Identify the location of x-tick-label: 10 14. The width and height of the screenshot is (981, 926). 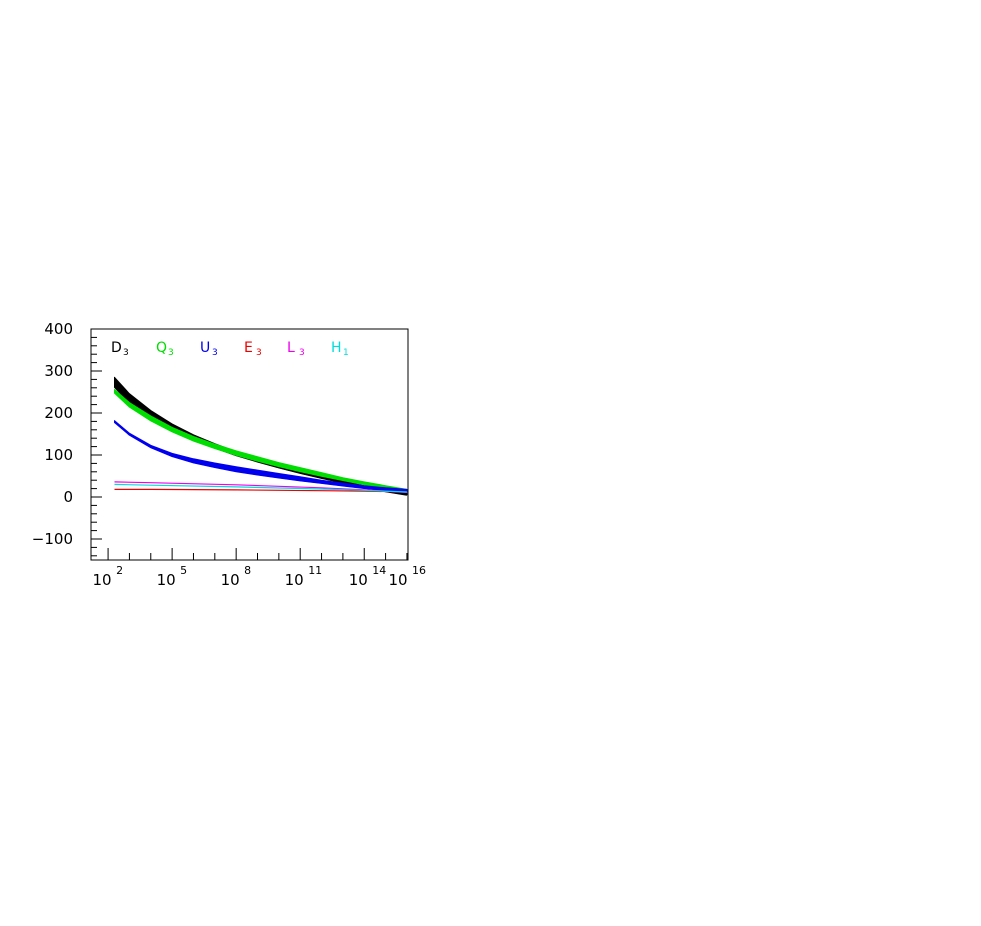
(368, 576).